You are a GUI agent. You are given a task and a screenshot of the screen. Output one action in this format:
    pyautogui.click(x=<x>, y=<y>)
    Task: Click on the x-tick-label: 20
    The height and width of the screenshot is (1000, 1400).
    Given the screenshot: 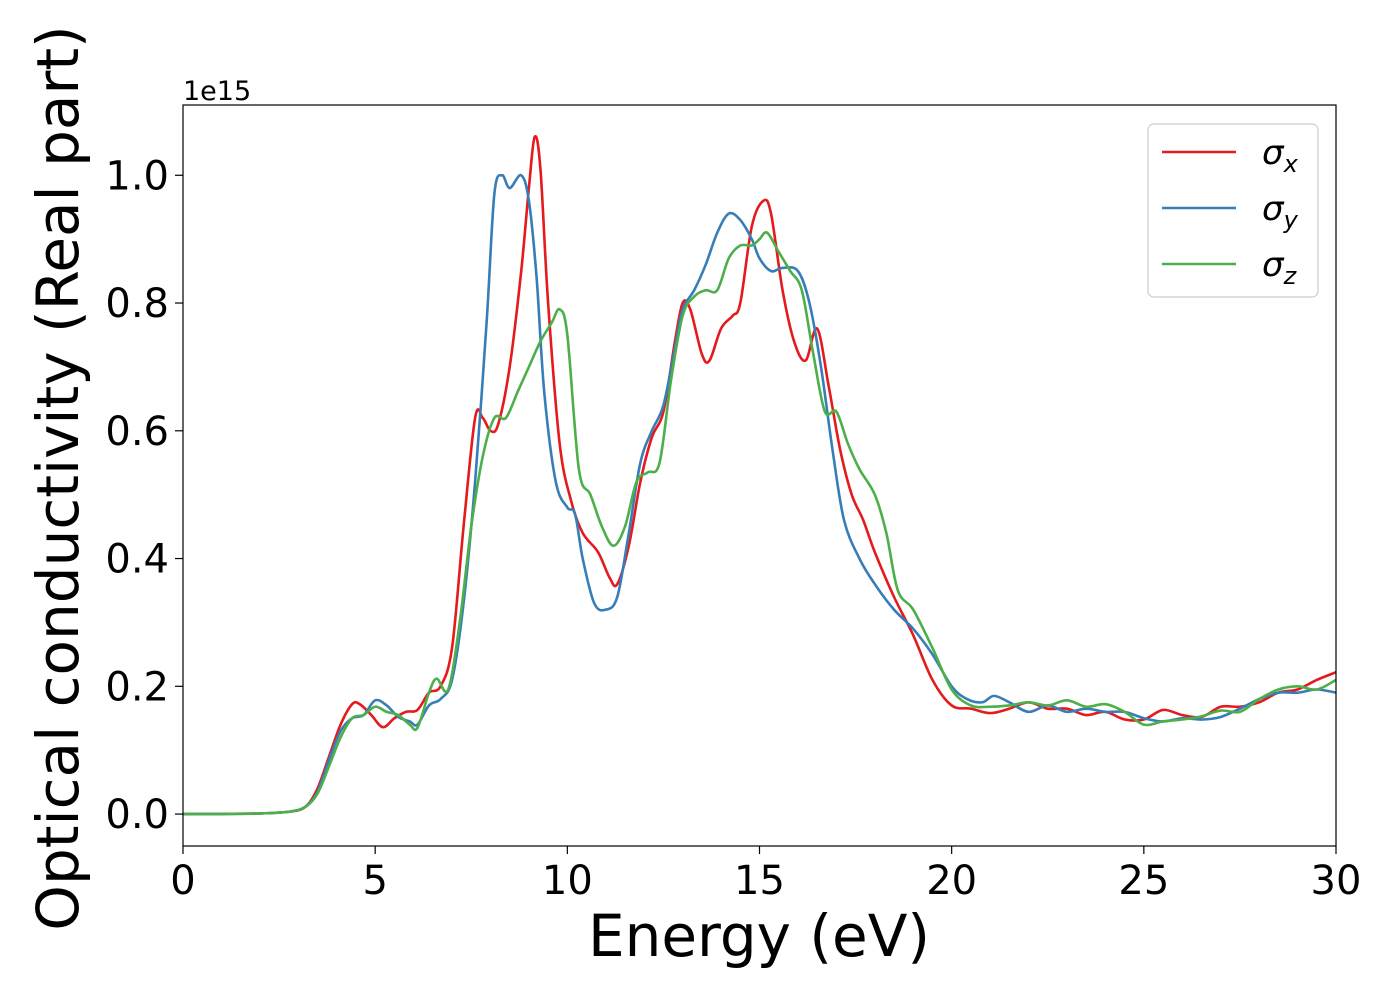 What is the action you would take?
    pyautogui.click(x=951, y=881)
    